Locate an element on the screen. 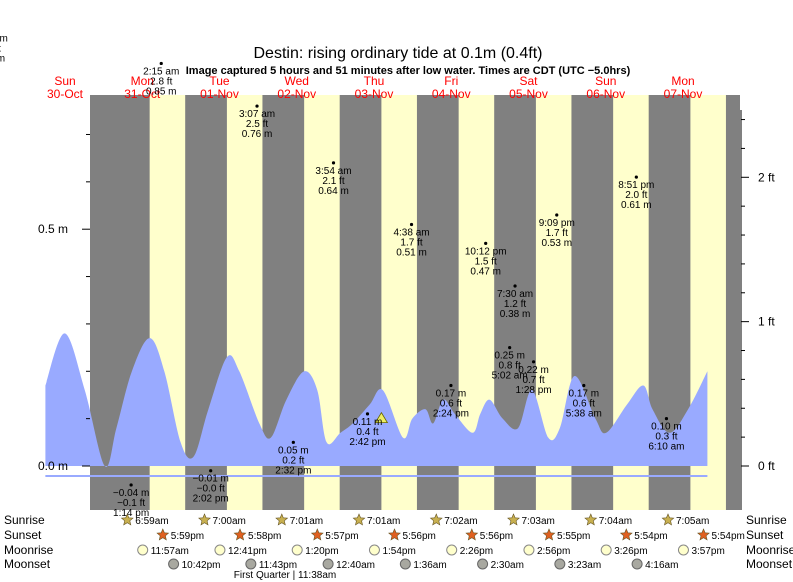  astro-event-time: 7:01am is located at coordinates (383, 521).